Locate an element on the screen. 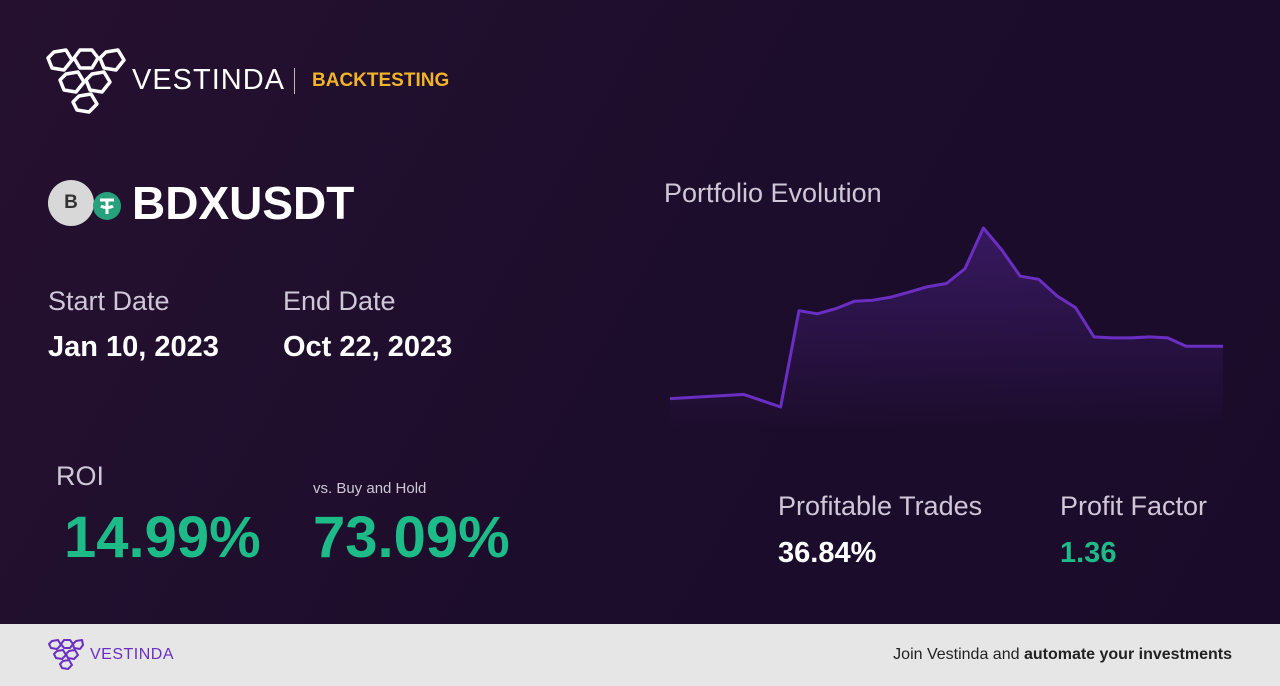 The width and height of the screenshot is (1280, 686). profitable-label: Profitable Trades is located at coordinates (880, 506).